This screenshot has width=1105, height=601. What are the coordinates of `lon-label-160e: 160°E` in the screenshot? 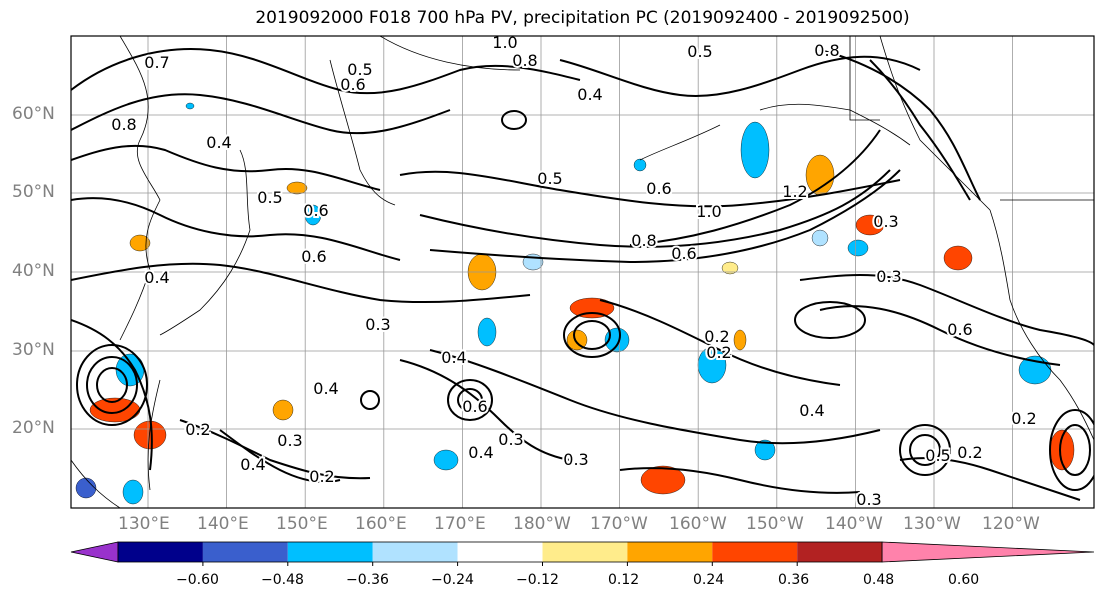 It's located at (381, 524).